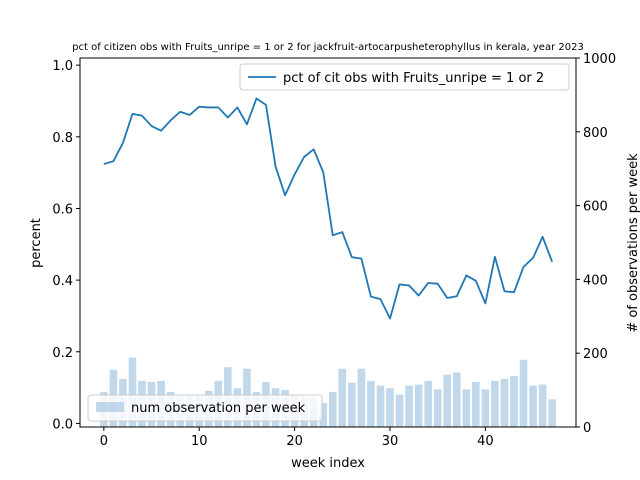 The width and height of the screenshot is (640, 480). I want to click on legend-bar: num observation per week, so click(205, 408).